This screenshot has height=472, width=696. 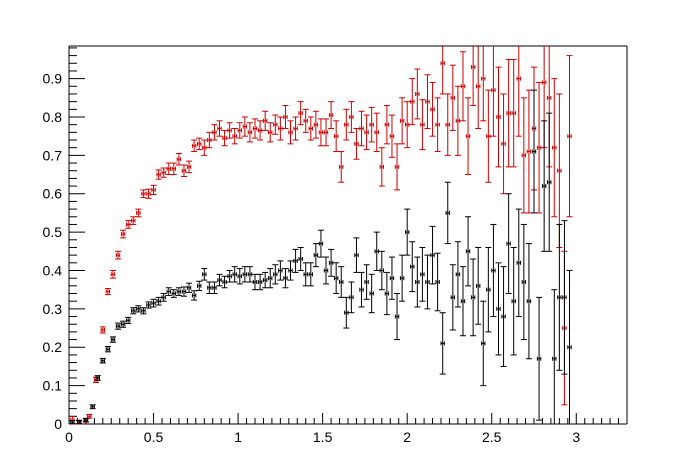 What do you see at coordinates (53, 155) in the screenshot?
I see `y-tick-label: 0.7` at bounding box center [53, 155].